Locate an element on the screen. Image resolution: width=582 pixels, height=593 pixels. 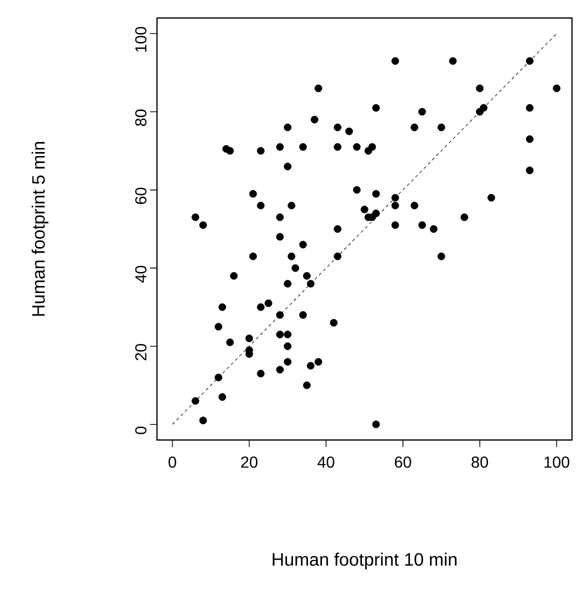
y-tick-label: 60 is located at coordinates (140, 196).